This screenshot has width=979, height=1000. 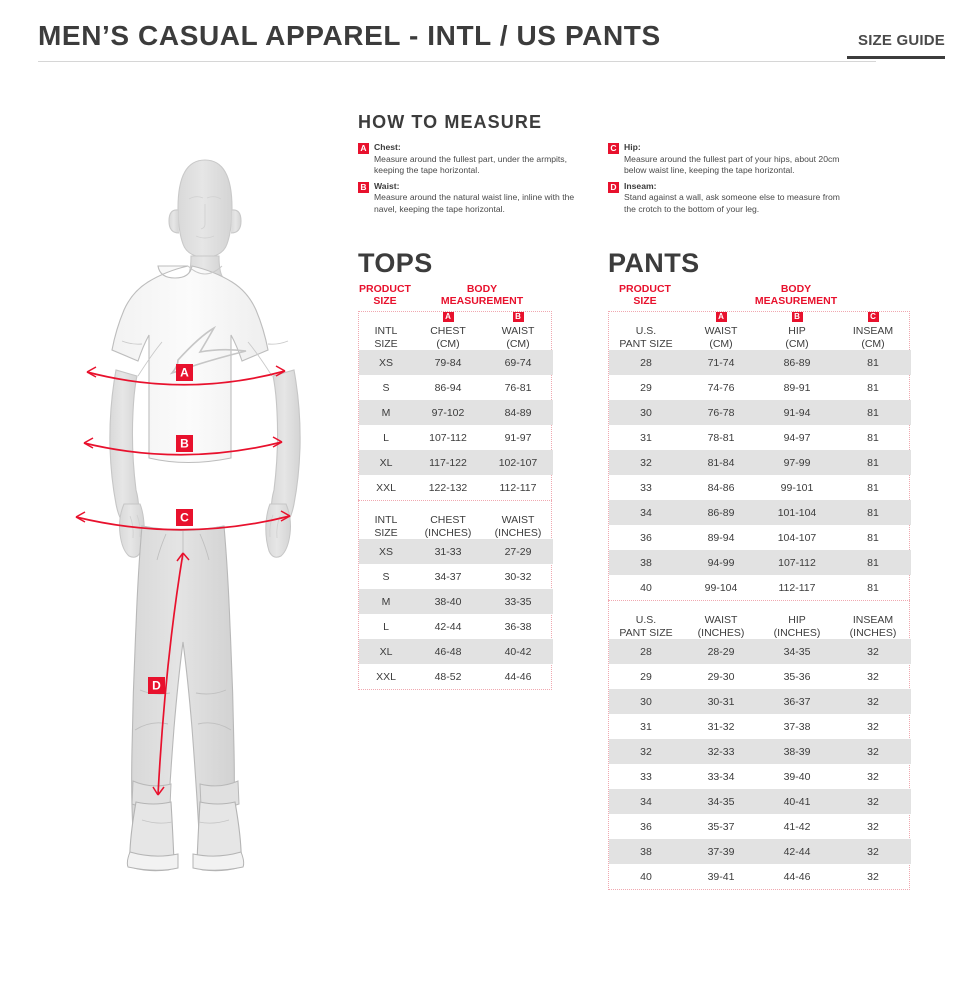 What do you see at coordinates (518, 576) in the screenshot?
I see `tops-inches-value-cell: 30-32` at bounding box center [518, 576].